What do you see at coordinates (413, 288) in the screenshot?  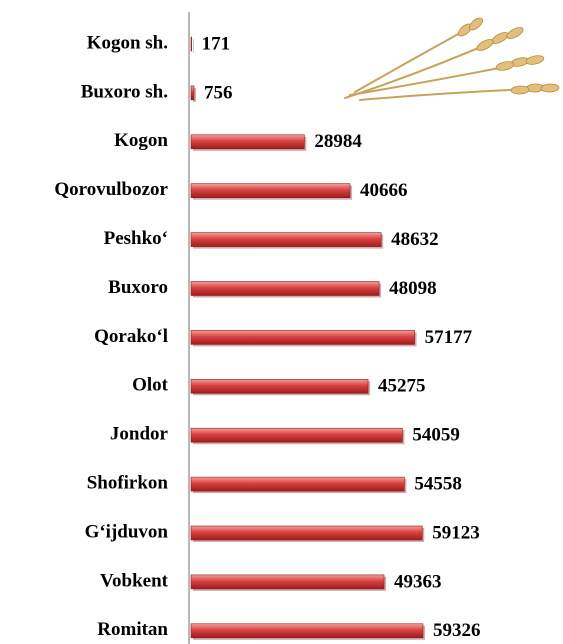 I see `value-label: 48098` at bounding box center [413, 288].